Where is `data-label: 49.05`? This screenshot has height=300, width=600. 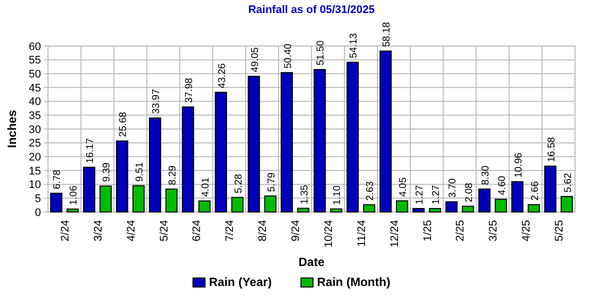
data-label: 49.05 is located at coordinates (255, 59).